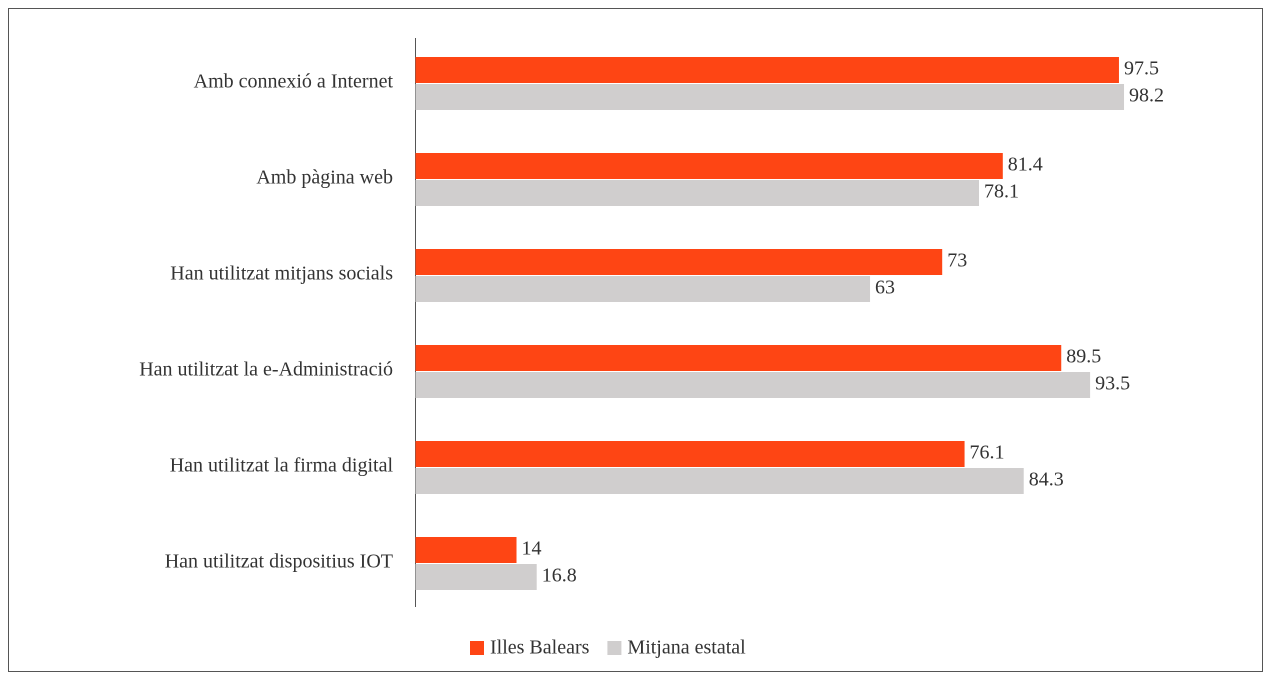 Image resolution: width=1271 pixels, height=679 pixels. Describe the element at coordinates (686, 648) in the screenshot. I see `legend-label: Mitjana estatal` at that location.